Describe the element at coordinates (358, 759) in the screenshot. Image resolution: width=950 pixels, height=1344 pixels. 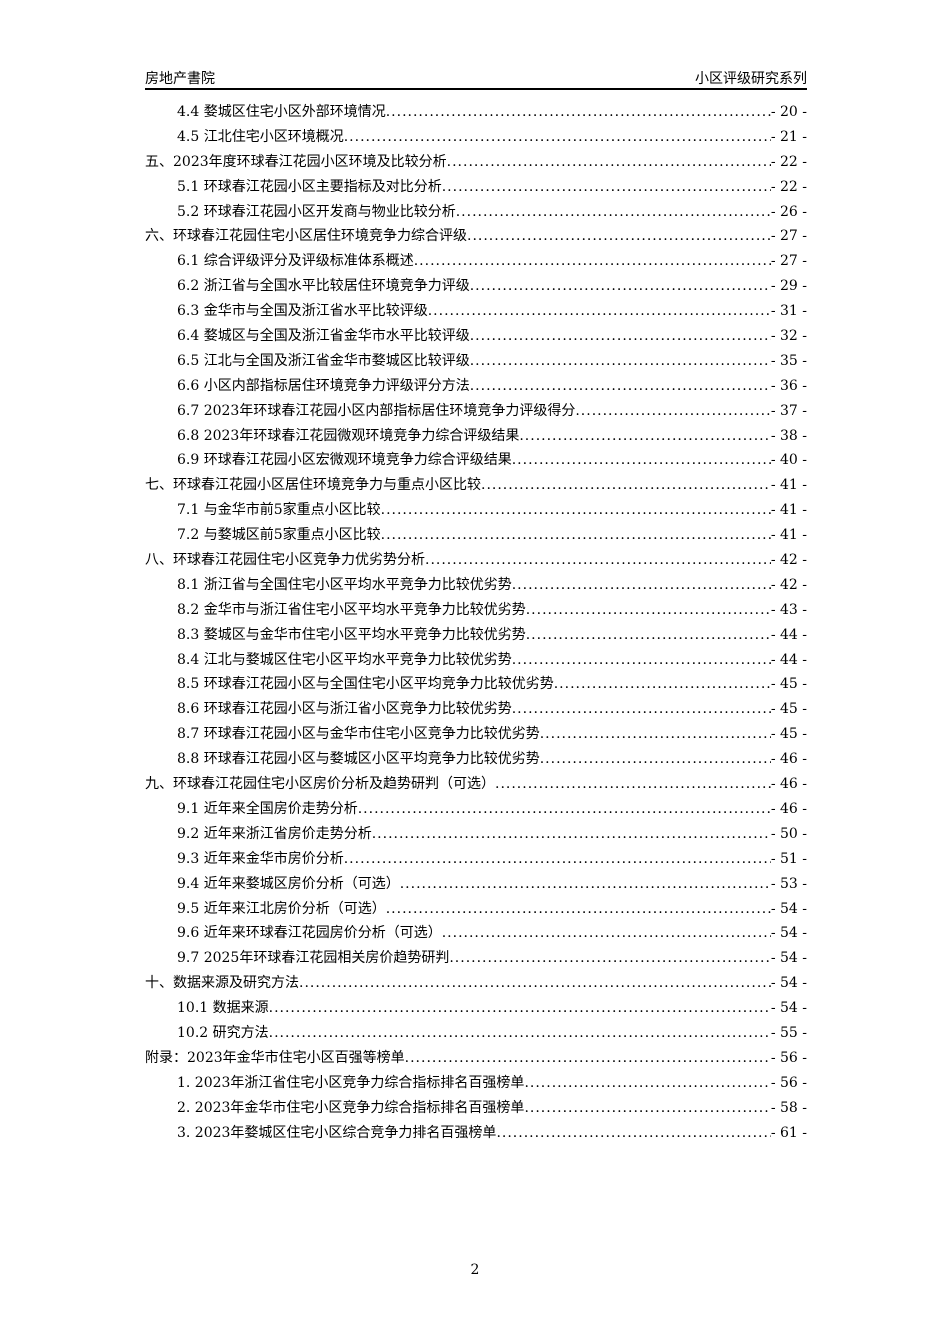
I see `toc-entry-title: 8.8 环球春江花园小区与婺城区小区平均竞争力比较优劣势` at that location.